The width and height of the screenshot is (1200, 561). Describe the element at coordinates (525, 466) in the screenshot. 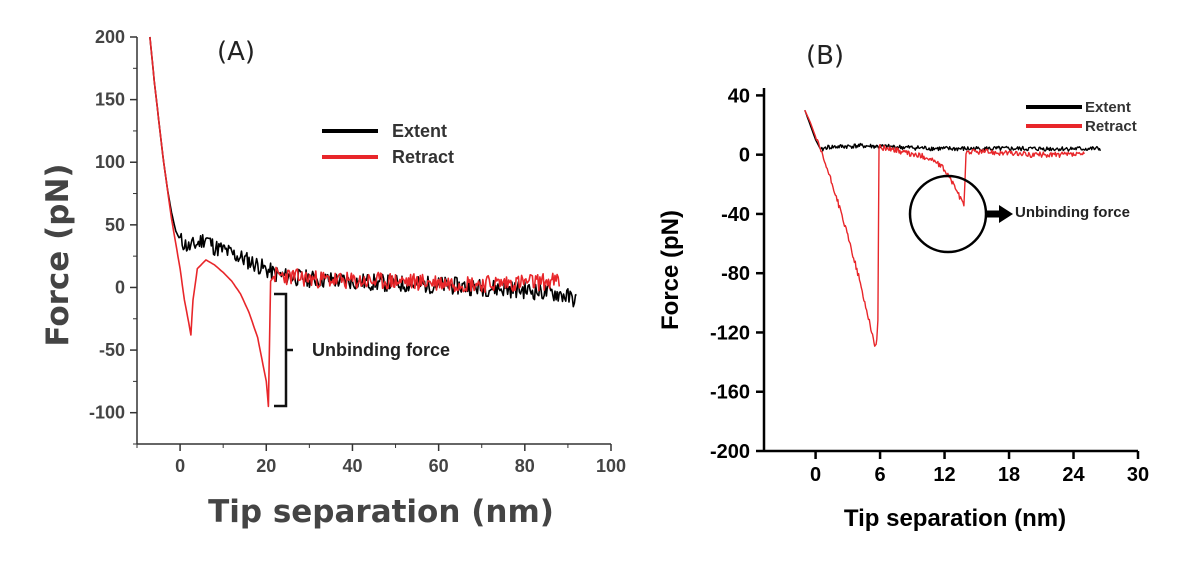

I see `x-tick-label-a: 80` at that location.